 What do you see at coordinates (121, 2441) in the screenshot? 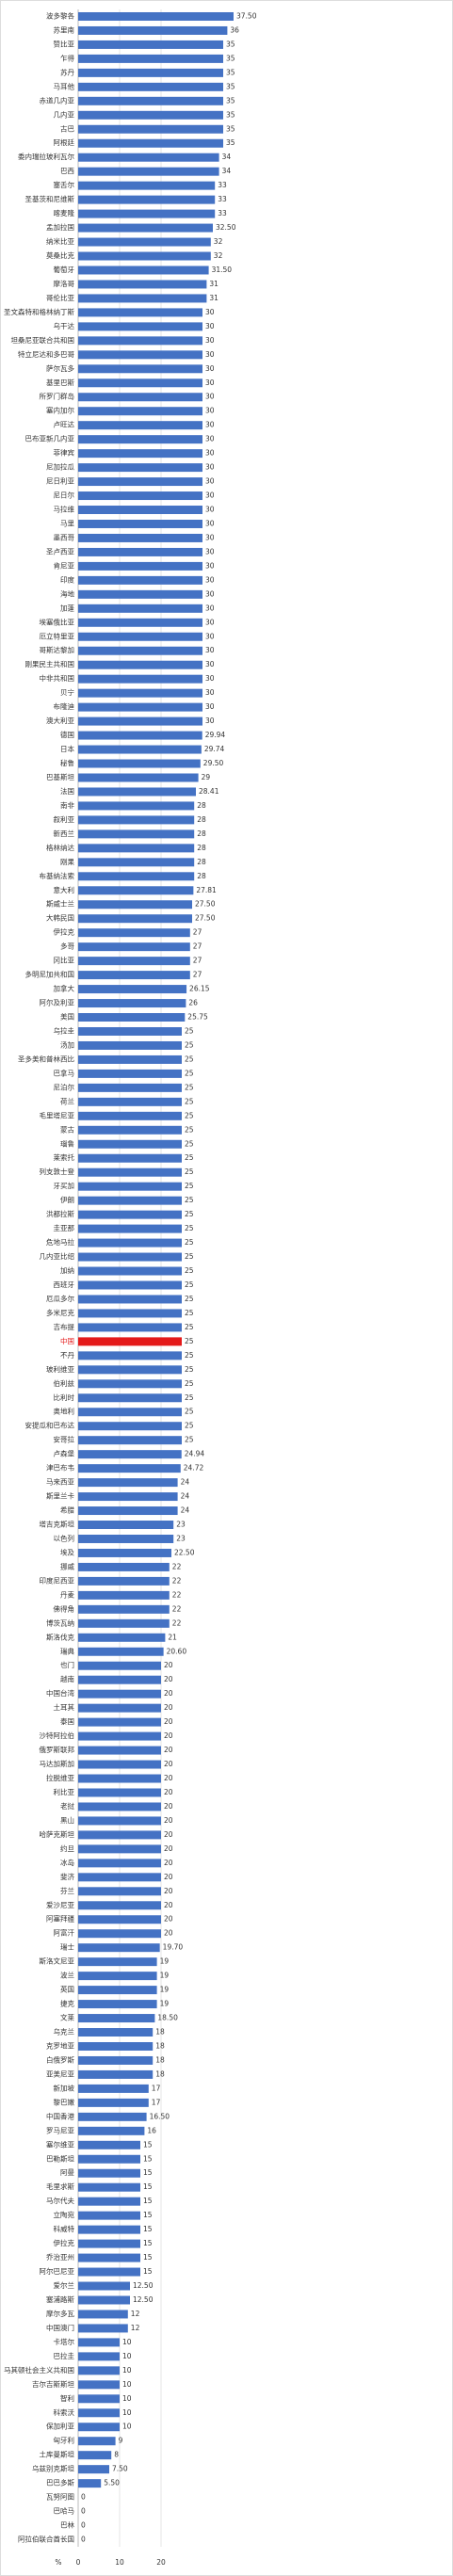
I see `value-label: 9` at bounding box center [121, 2441].